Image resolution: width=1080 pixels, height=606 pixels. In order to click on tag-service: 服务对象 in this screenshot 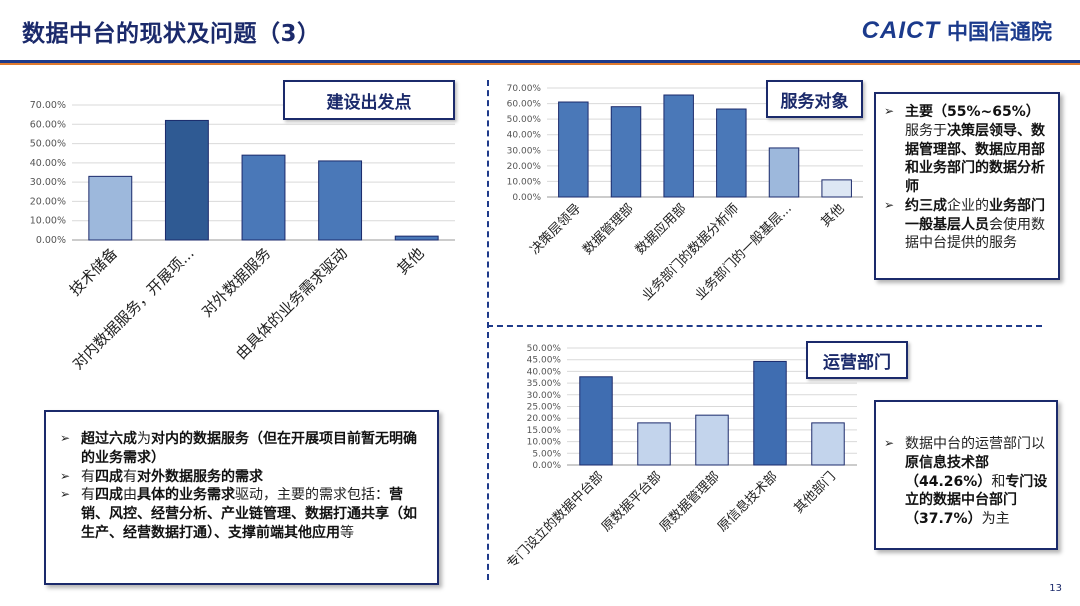, I will do `click(814, 99)`.